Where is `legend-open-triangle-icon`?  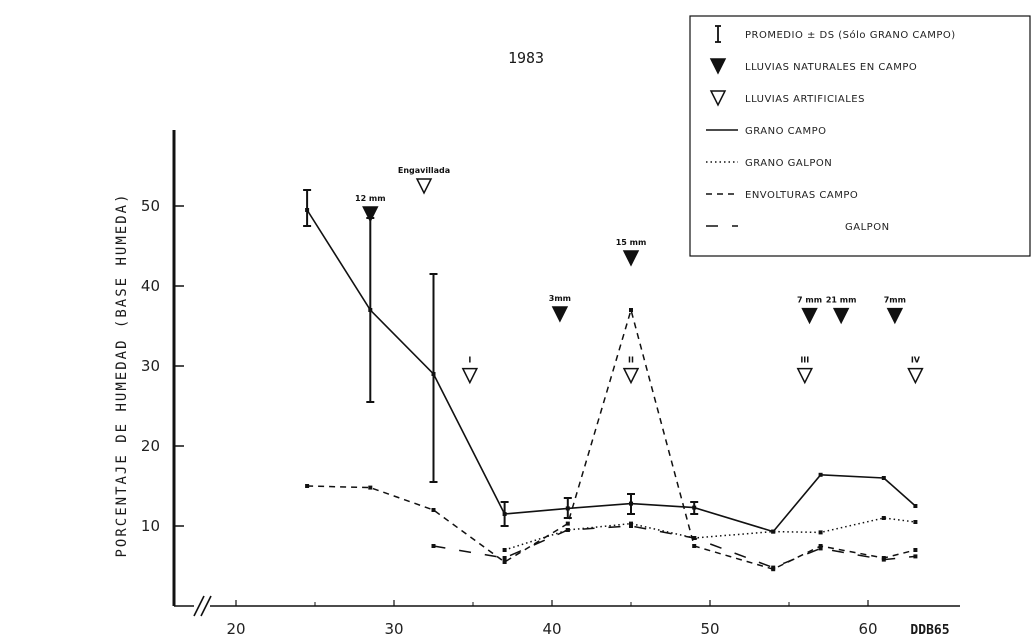
legend-open-triangle-icon is located at coordinates (718, 98).